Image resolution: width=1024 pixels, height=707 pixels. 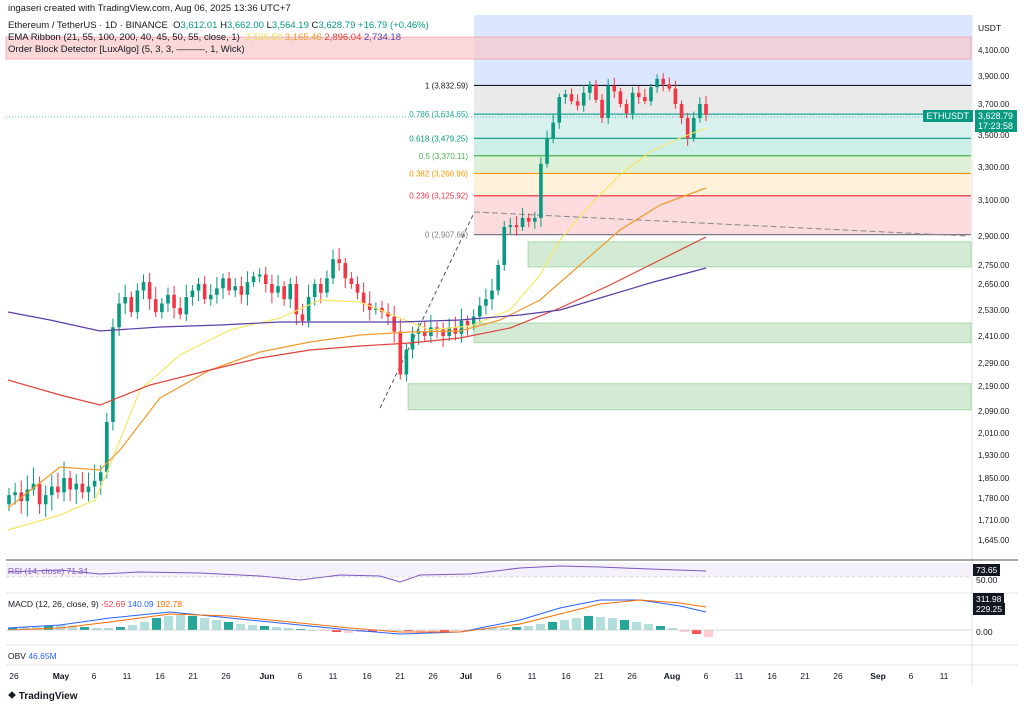 What do you see at coordinates (994, 498) in the screenshot?
I see `price-axis-tick: 1,780.00` at bounding box center [994, 498].